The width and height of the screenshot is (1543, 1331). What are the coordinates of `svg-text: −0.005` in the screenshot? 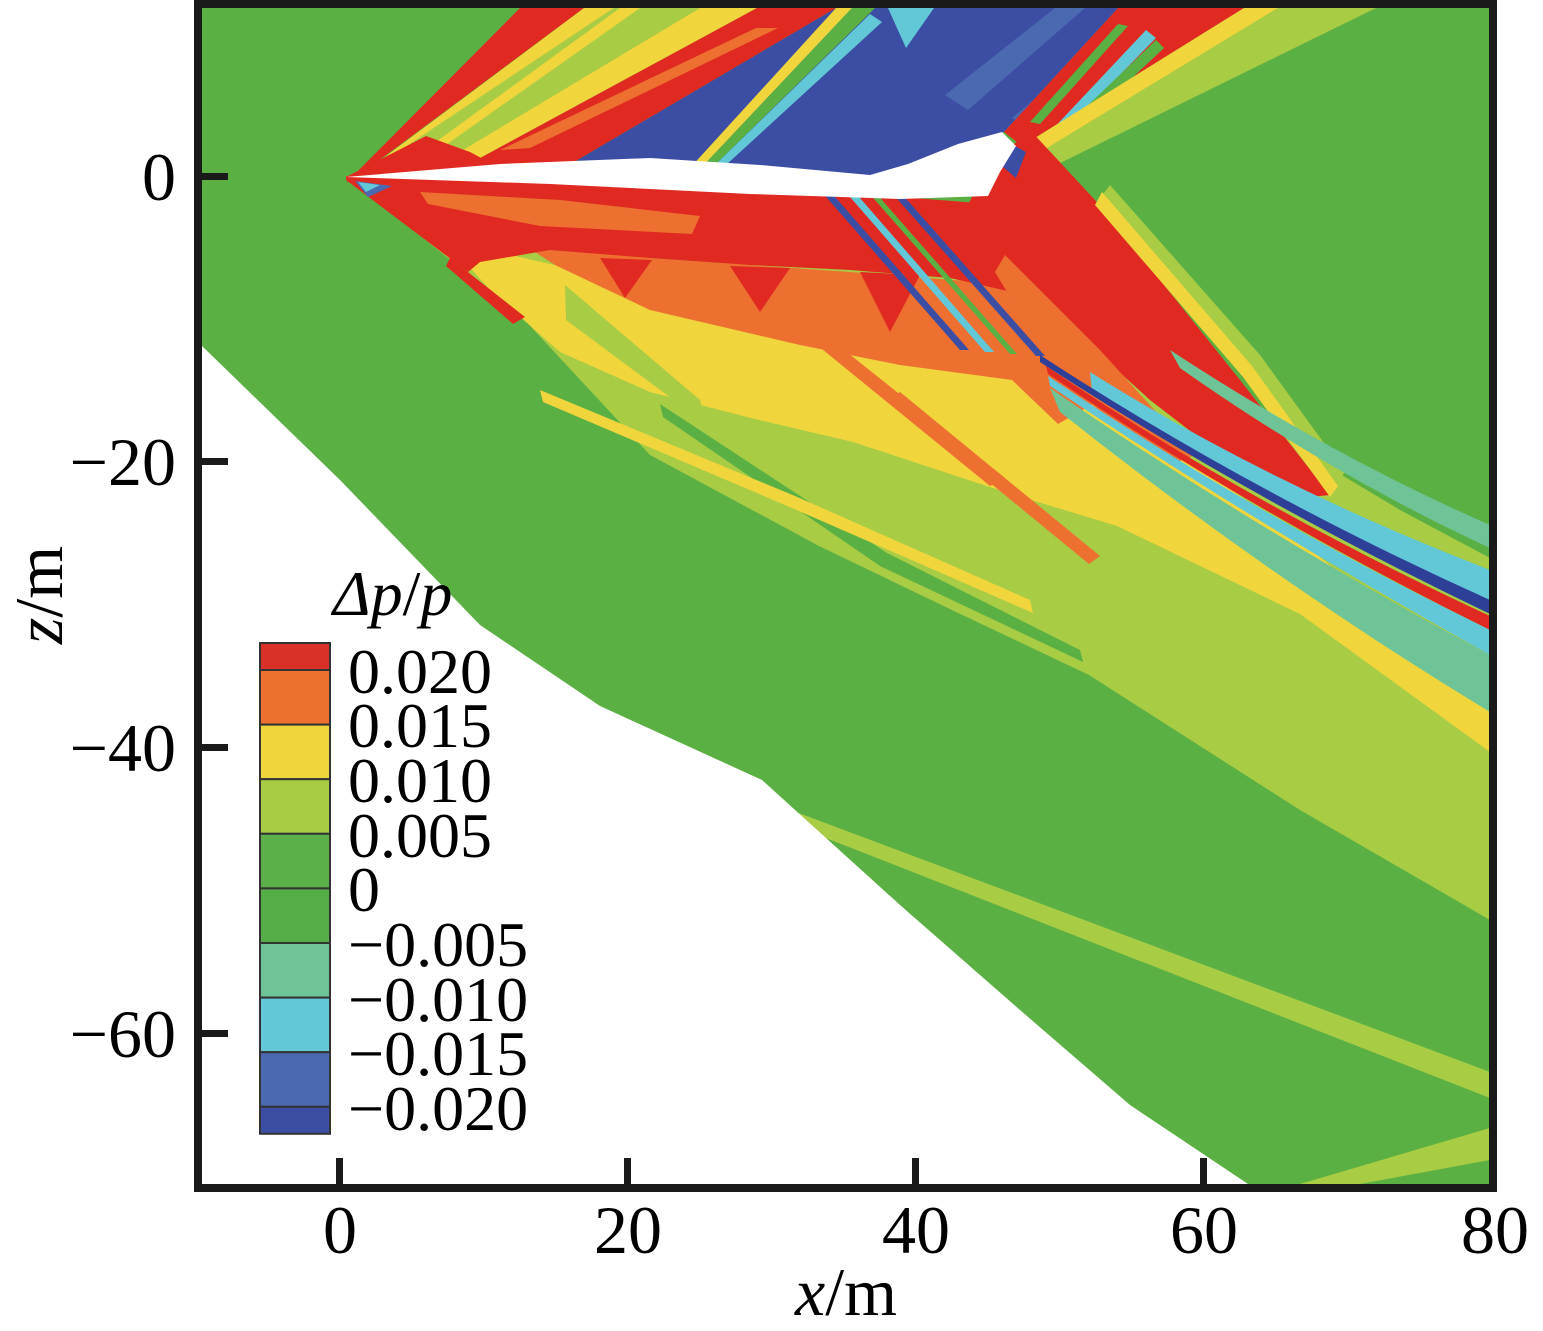 It's located at (438, 944).